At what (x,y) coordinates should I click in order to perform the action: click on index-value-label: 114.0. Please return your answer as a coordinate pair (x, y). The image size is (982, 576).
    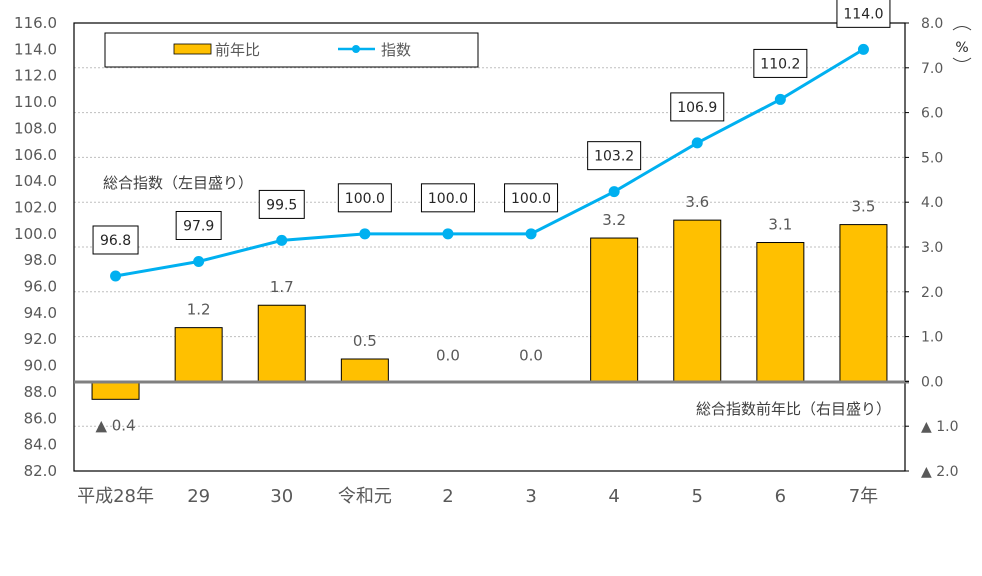
    Looking at the image, I should click on (863, 14).